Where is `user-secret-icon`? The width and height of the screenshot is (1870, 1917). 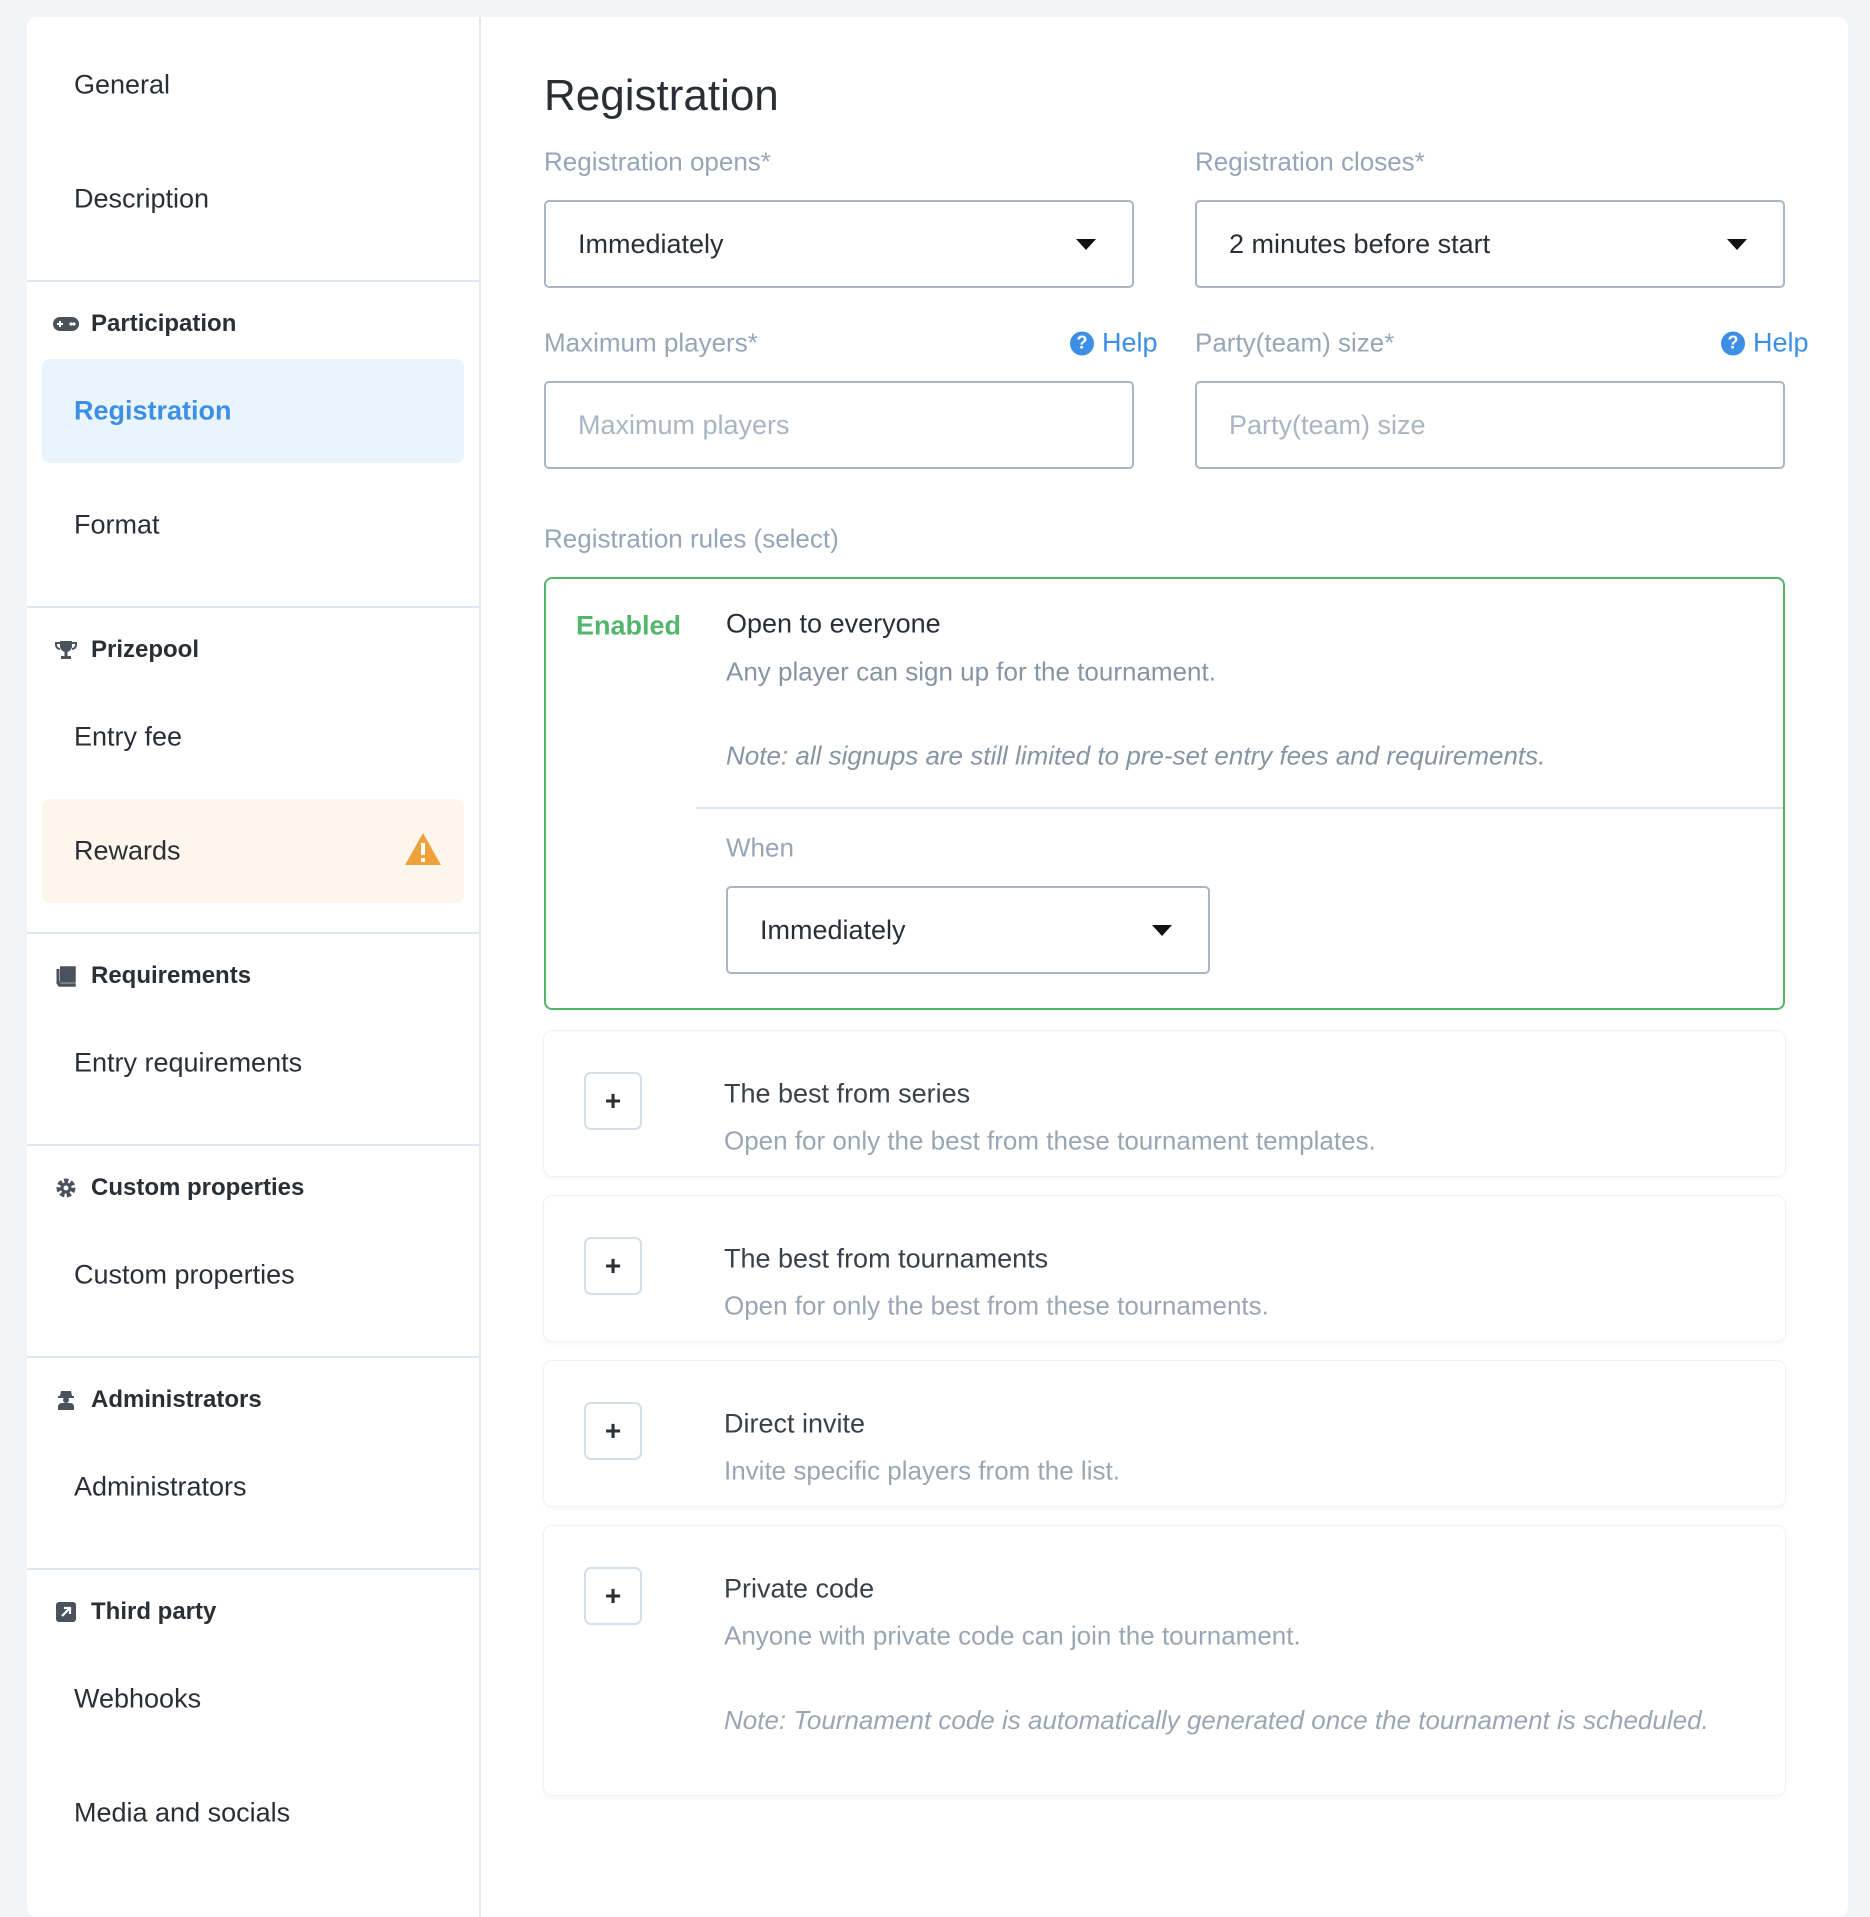
user-secret-icon is located at coordinates (66, 1400).